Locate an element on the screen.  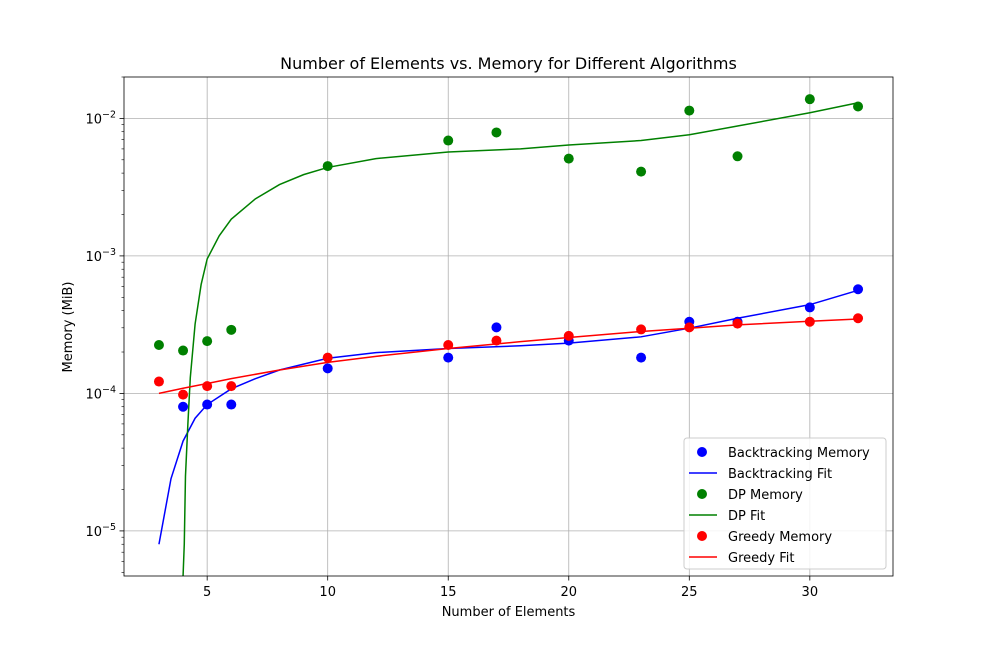
y-tick-label: 10⁻² is located at coordinates (100, 118).